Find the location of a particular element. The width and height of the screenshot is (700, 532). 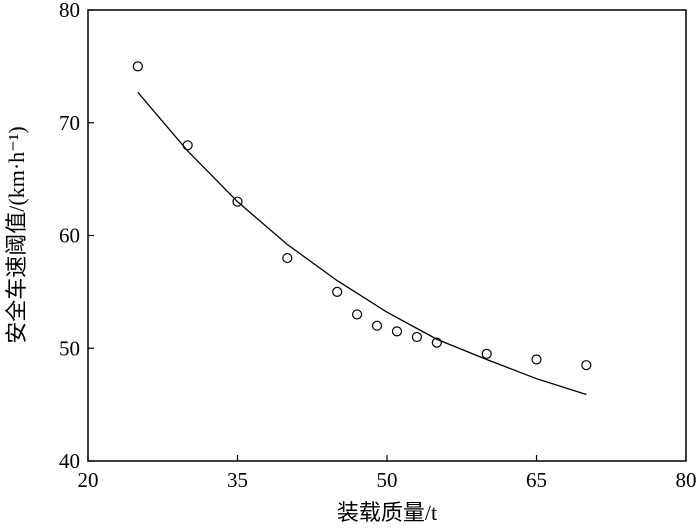

y-tick-label: 60 is located at coordinates (69, 236).